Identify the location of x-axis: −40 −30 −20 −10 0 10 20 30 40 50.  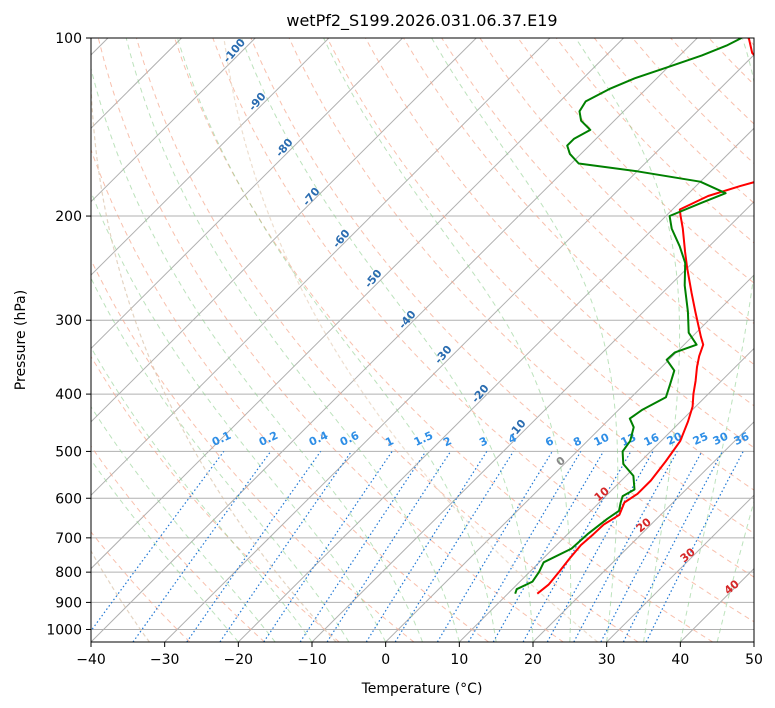
(419, 655).